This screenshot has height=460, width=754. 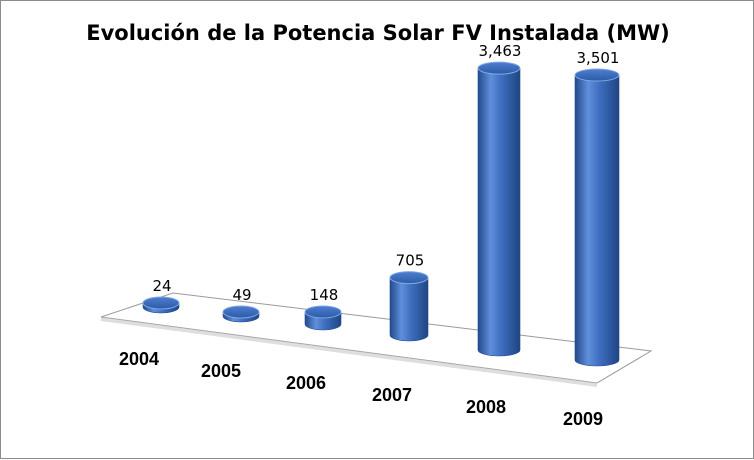 I want to click on bar-body-2007, so click(x=409, y=309).